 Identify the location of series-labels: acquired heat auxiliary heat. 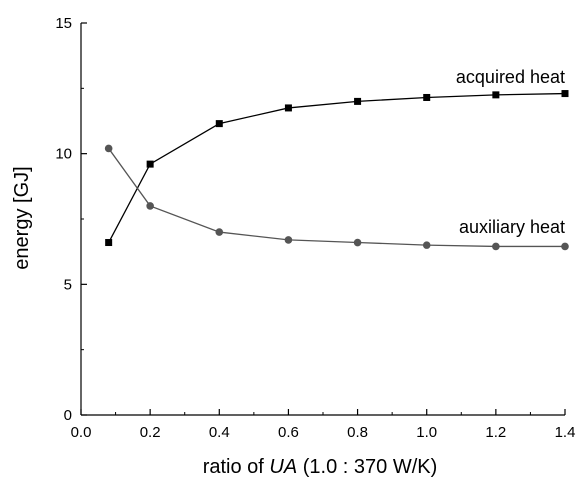
(510, 152).